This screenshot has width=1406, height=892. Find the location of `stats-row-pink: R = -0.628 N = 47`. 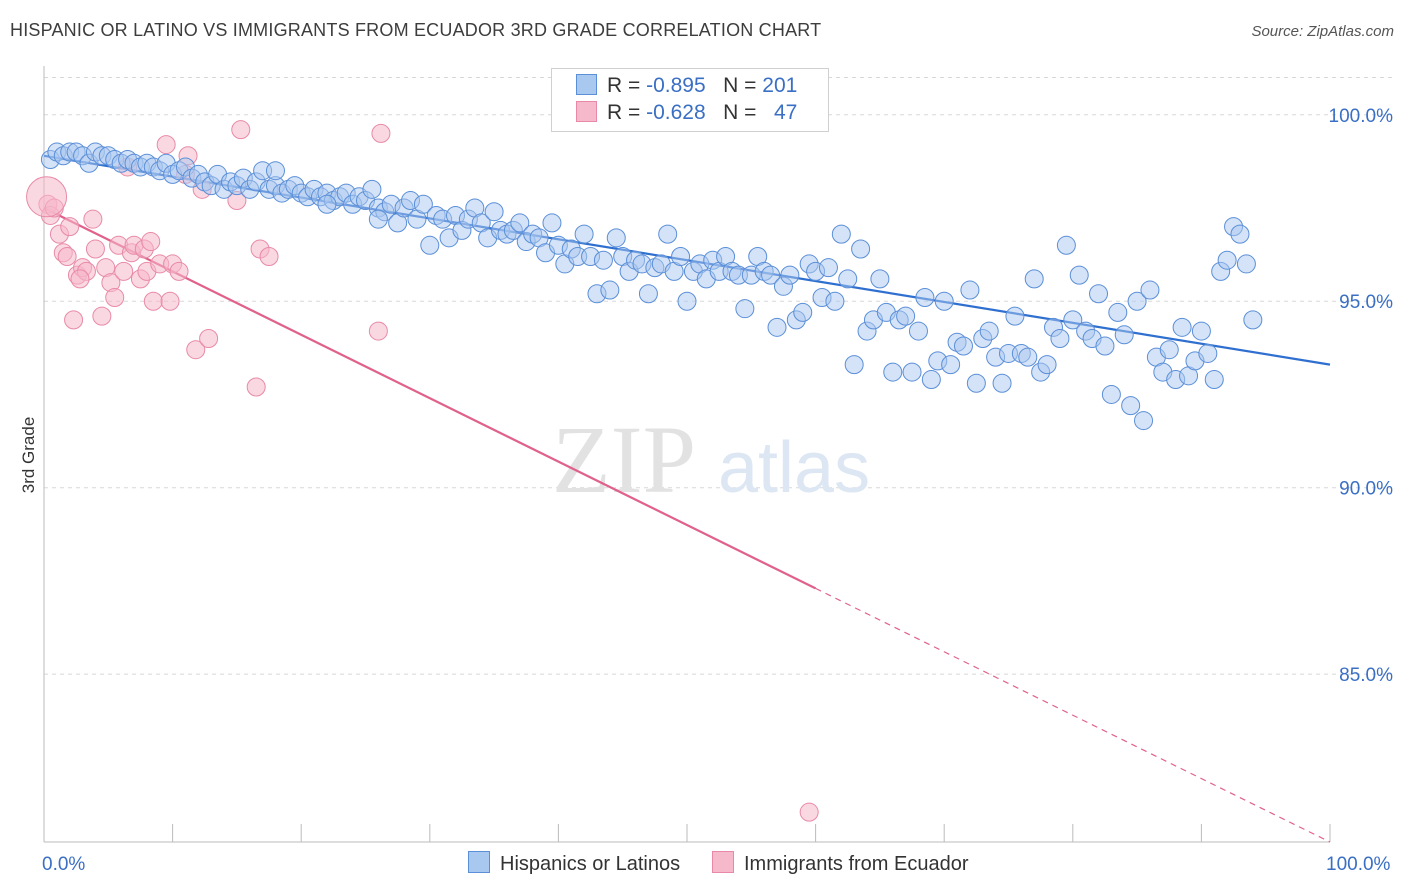

stats-row-pink: R = -0.628 N = 47 is located at coordinates (686, 113).